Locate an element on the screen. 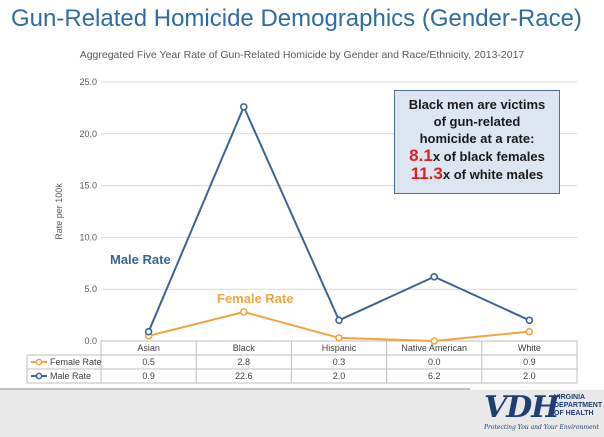 This screenshot has width=604, height=437. callout-line-1: Black men are victims is located at coordinates (477, 104).